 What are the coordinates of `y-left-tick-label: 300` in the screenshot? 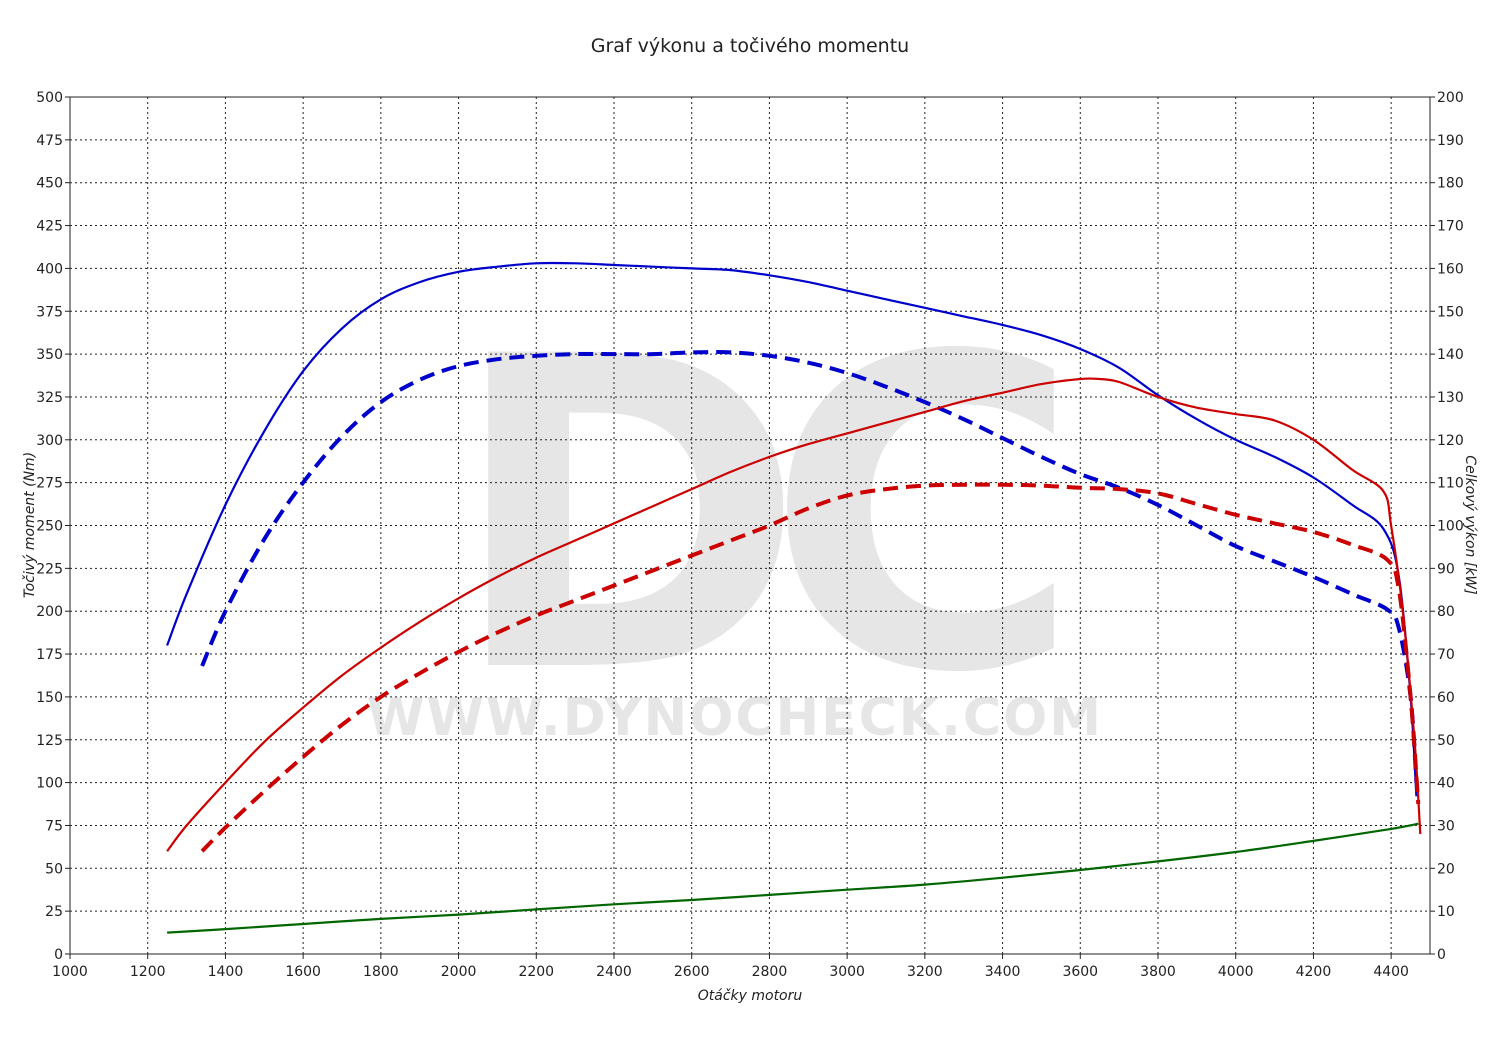 It's located at (49, 441).